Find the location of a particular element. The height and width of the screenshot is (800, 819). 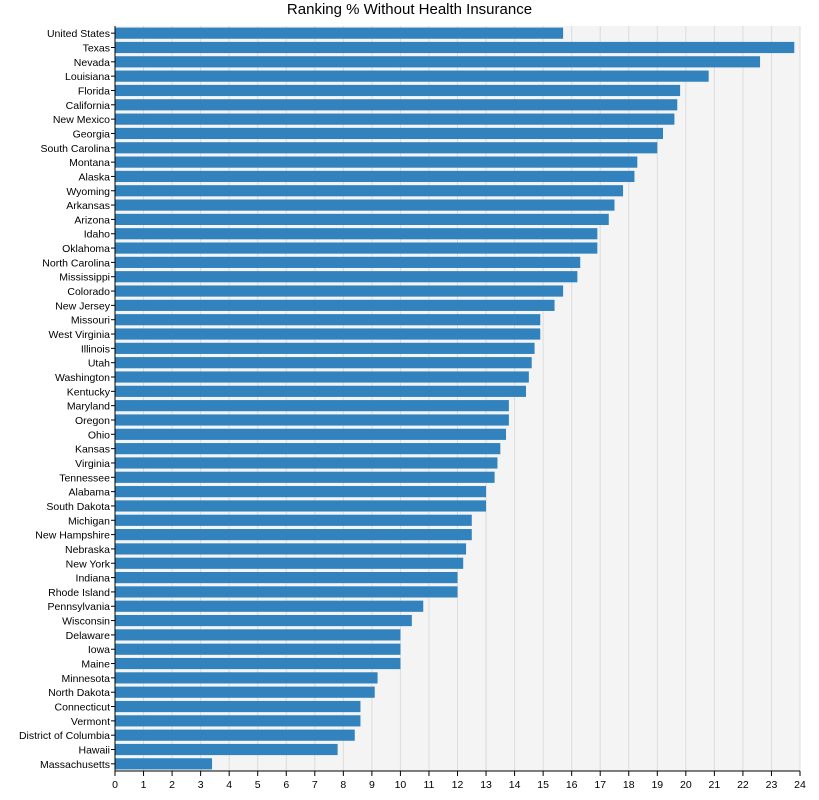

x-tick-labels: 0 1 2 3 4 5 6 7 8 9 10 11 12 13 14 15 16 17 18 19 20 21 22 23 24 is located at coordinates (459, 785).